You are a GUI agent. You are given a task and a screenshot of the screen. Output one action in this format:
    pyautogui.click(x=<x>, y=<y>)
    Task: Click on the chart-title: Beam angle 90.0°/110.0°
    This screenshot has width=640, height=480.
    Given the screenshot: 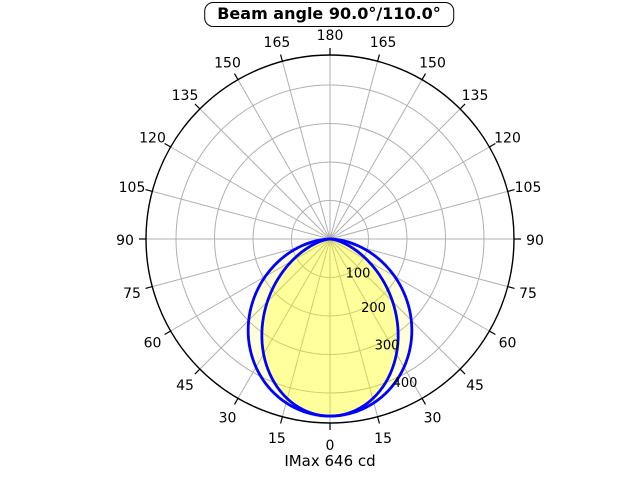 What is the action you would take?
    pyautogui.click(x=329, y=13)
    